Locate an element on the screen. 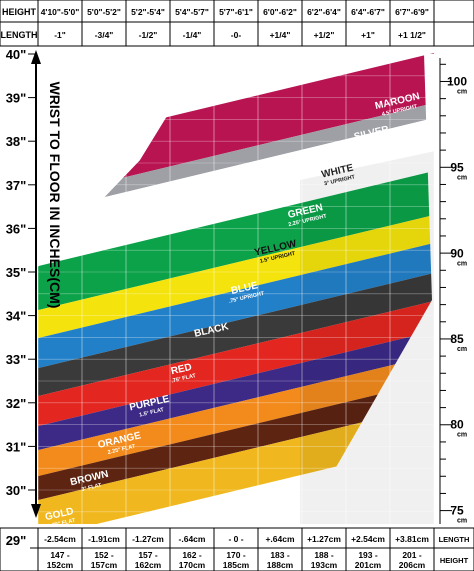 The image size is (474, 571). length-cm-cell: +.64cm is located at coordinates (280, 539).